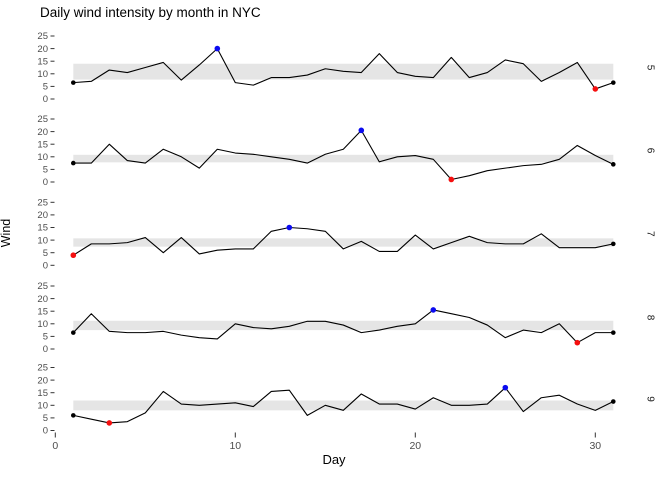 The height and width of the screenshot is (480, 672). What do you see at coordinates (595, 446) in the screenshot?
I see `x-tick-label: 30` at bounding box center [595, 446].